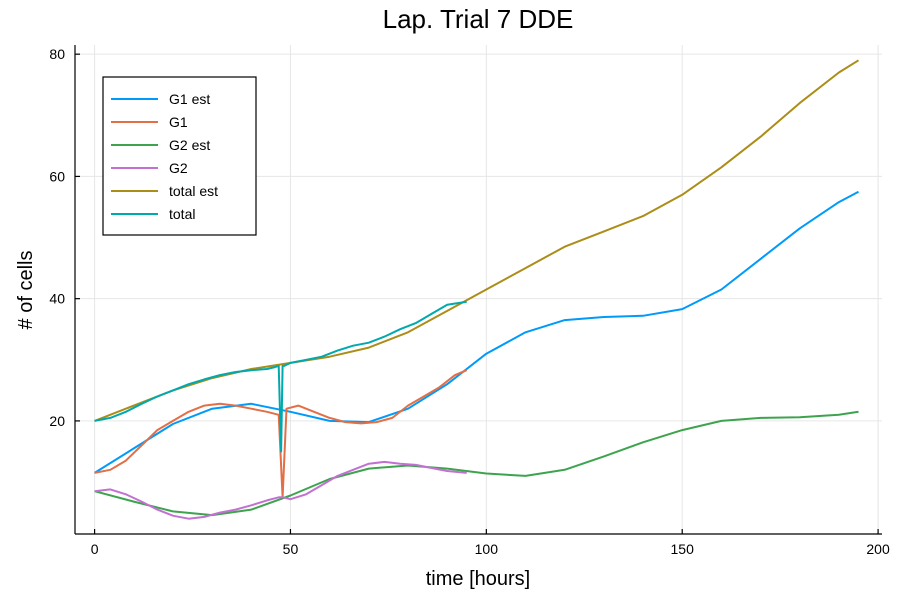 The height and width of the screenshot is (600, 900). Describe the element at coordinates (878, 549) in the screenshot. I see `x-tick-label: 200` at that location.